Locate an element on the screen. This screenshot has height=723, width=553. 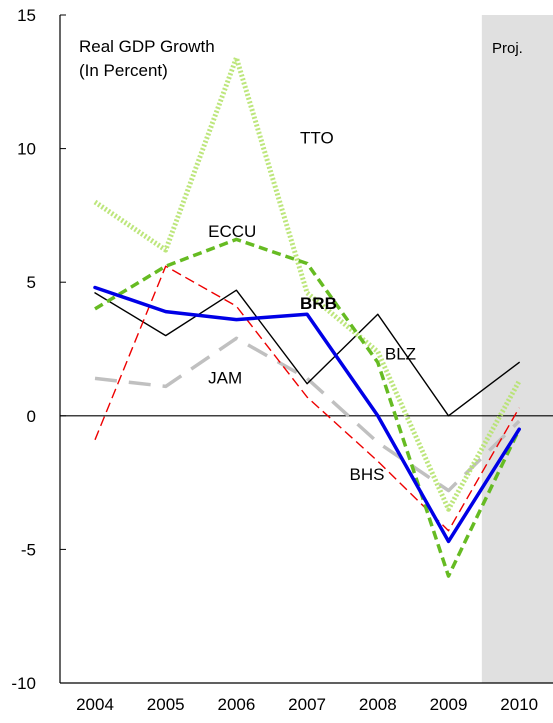
chart-subtitle: (In Percent) is located at coordinates (123, 70).